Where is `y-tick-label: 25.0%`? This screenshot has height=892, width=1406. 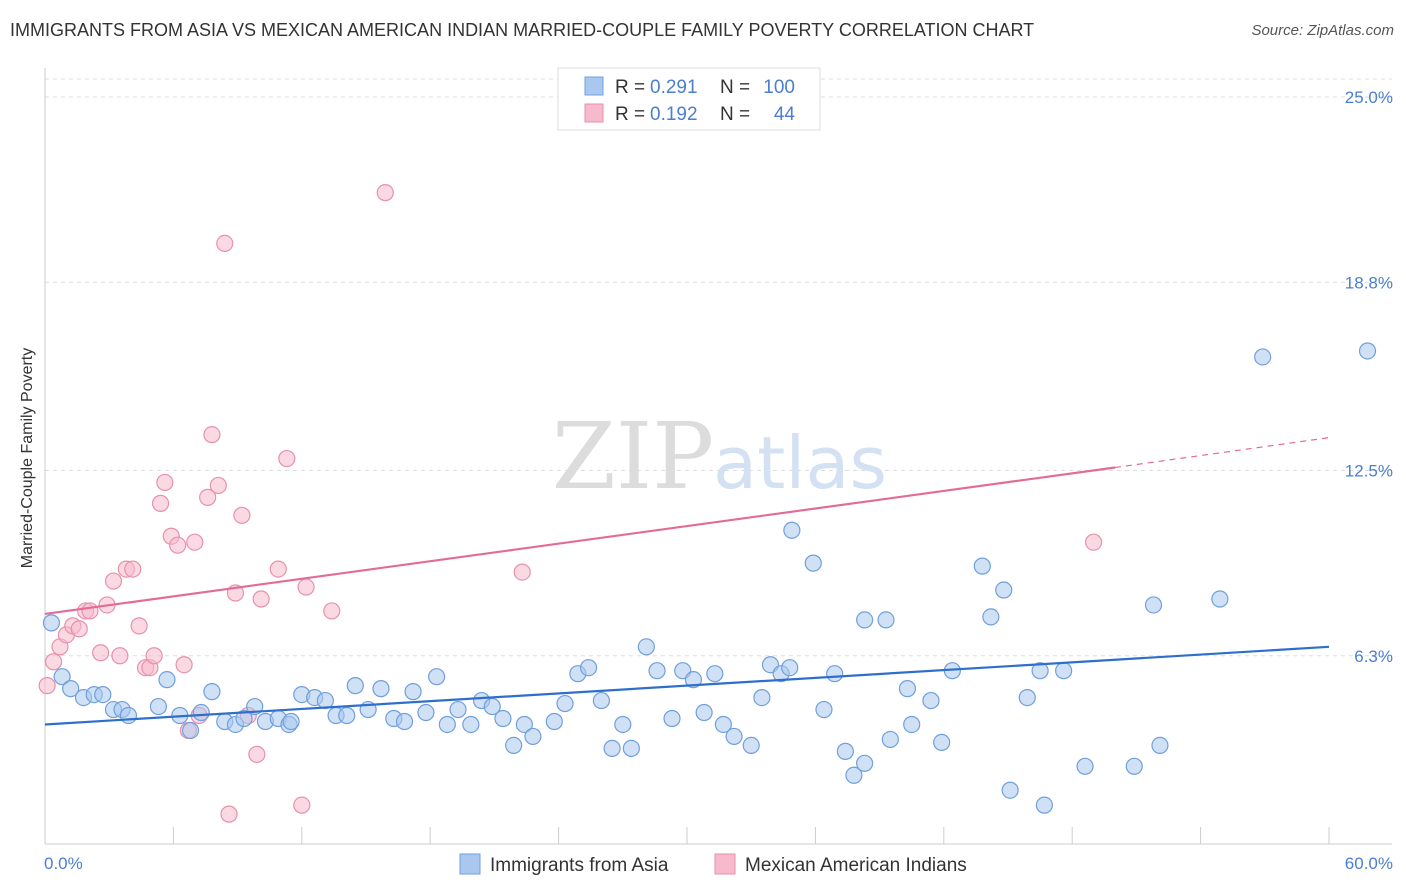 y-tick-label: 25.0% is located at coordinates (1369, 97).